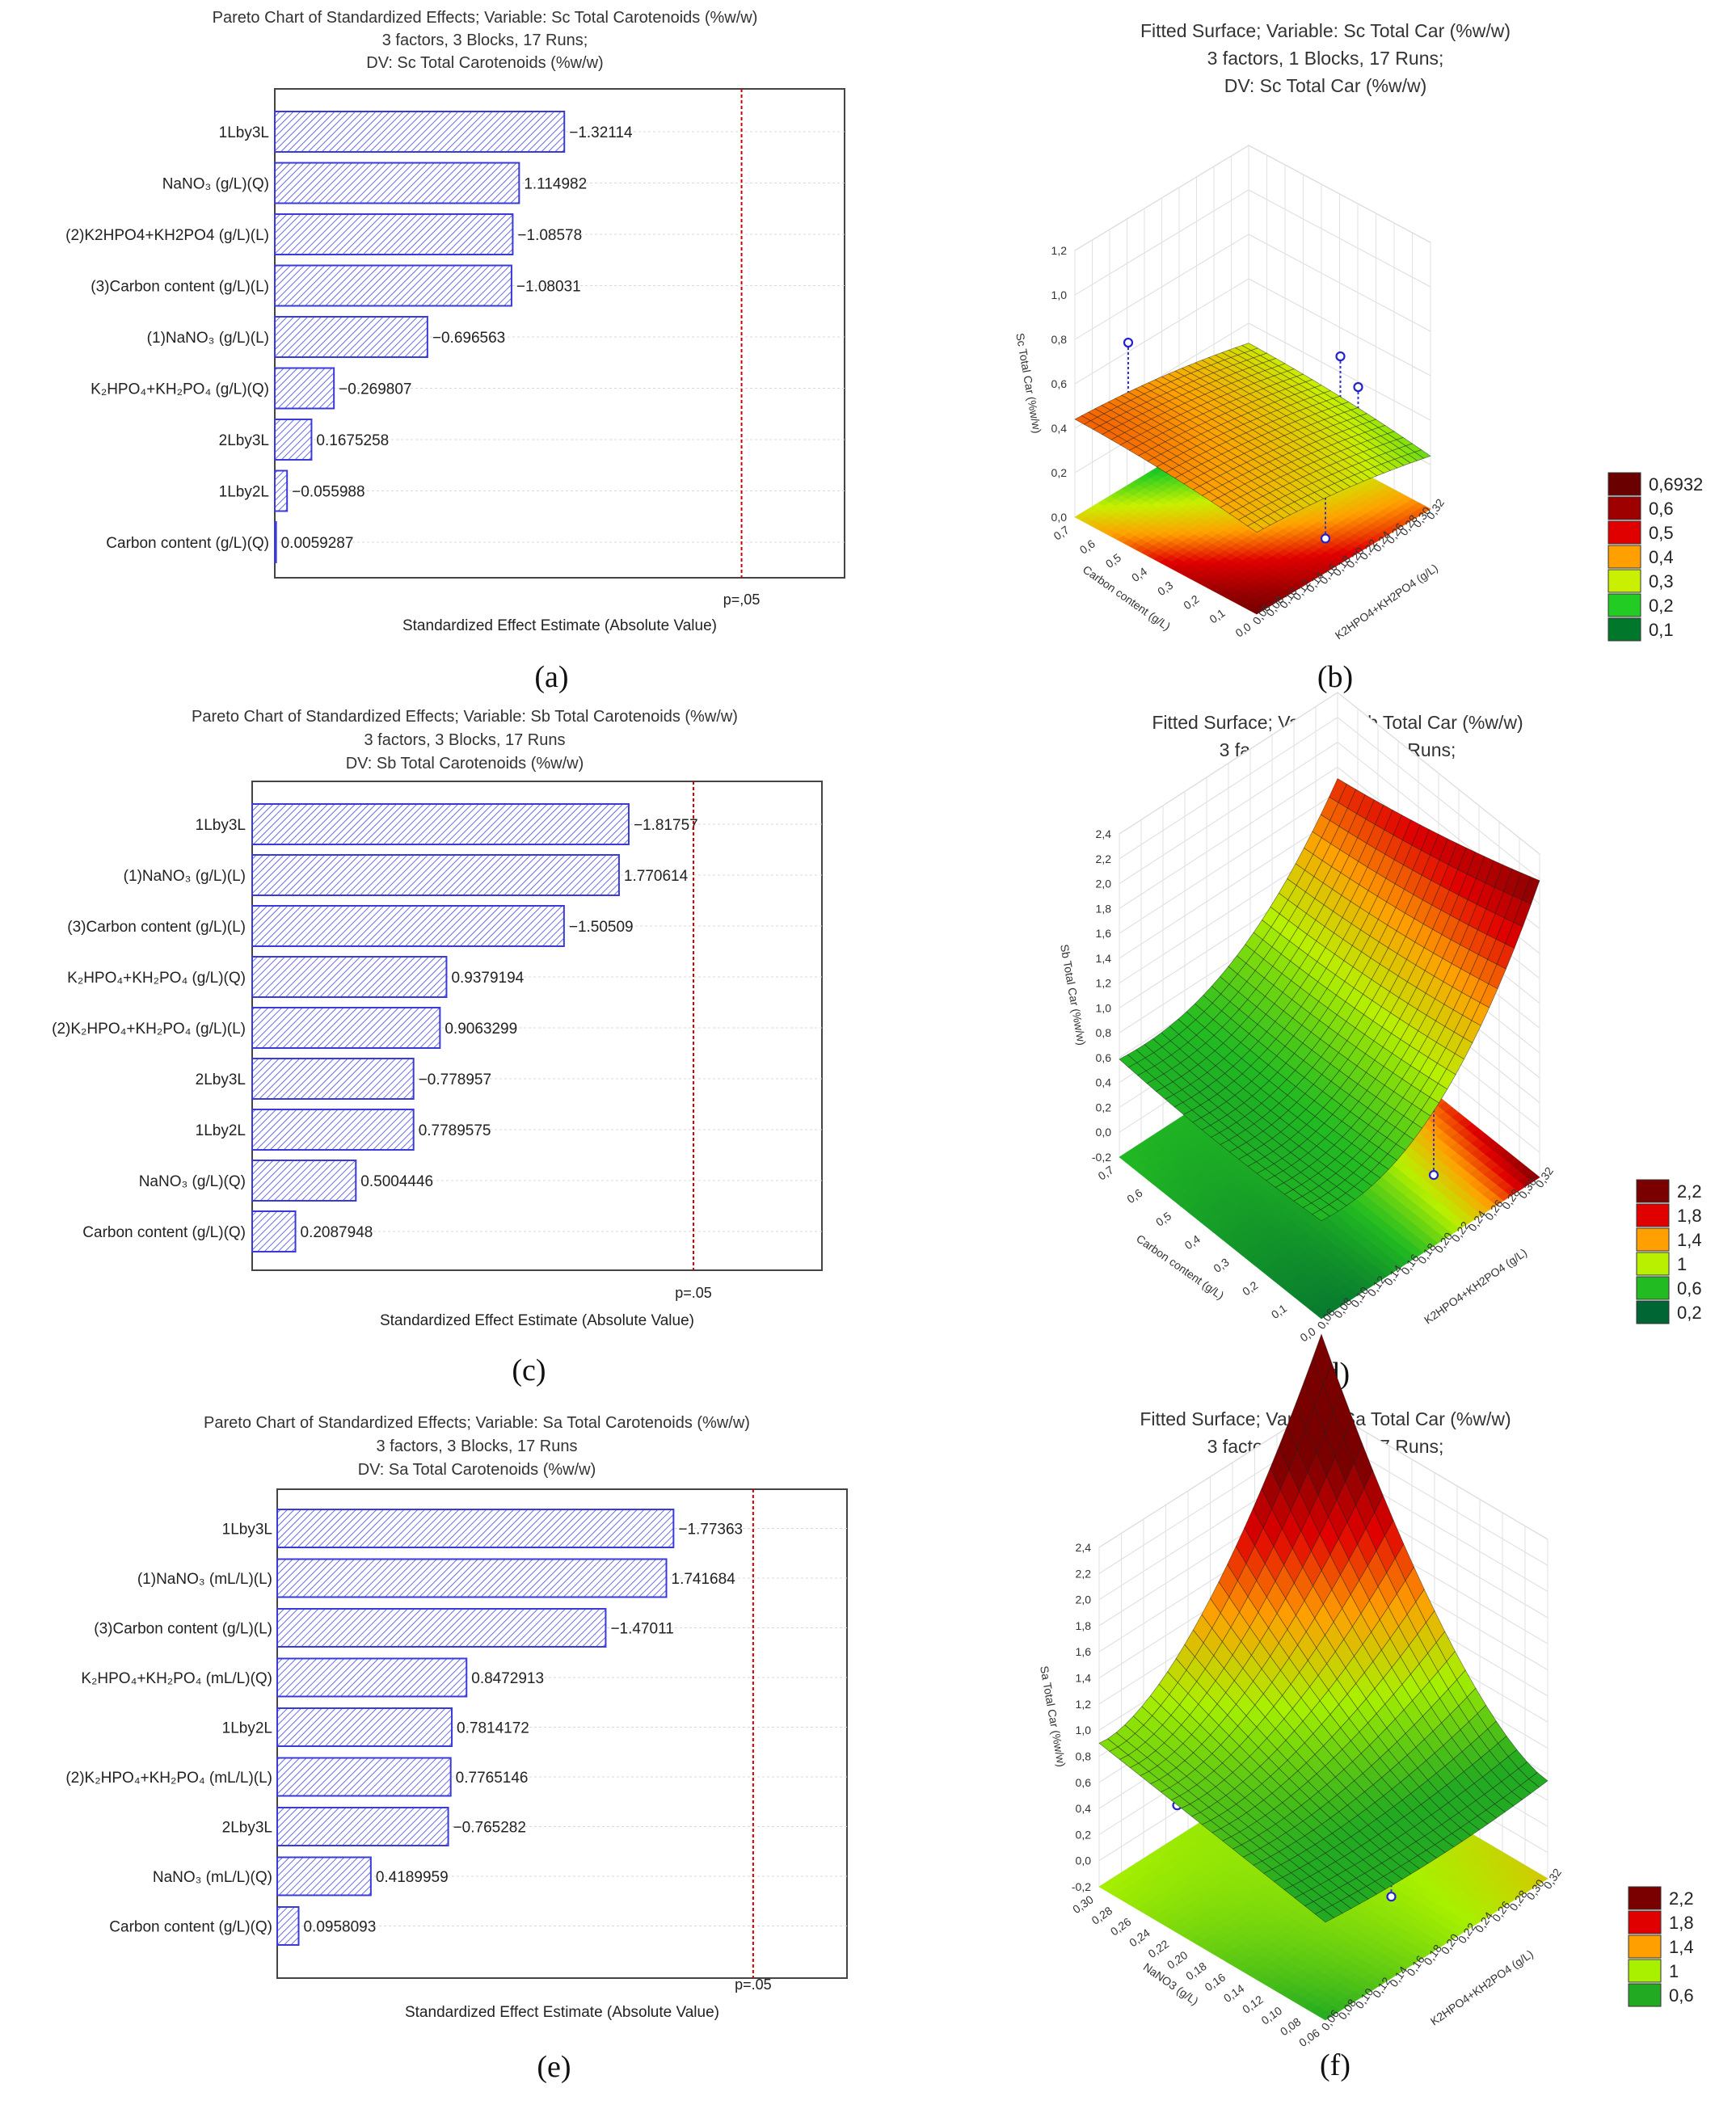 Image resolution: width=1736 pixels, height=2109 pixels. What do you see at coordinates (317, 543) in the screenshot?
I see `value-label: 0.0059287` at bounding box center [317, 543].